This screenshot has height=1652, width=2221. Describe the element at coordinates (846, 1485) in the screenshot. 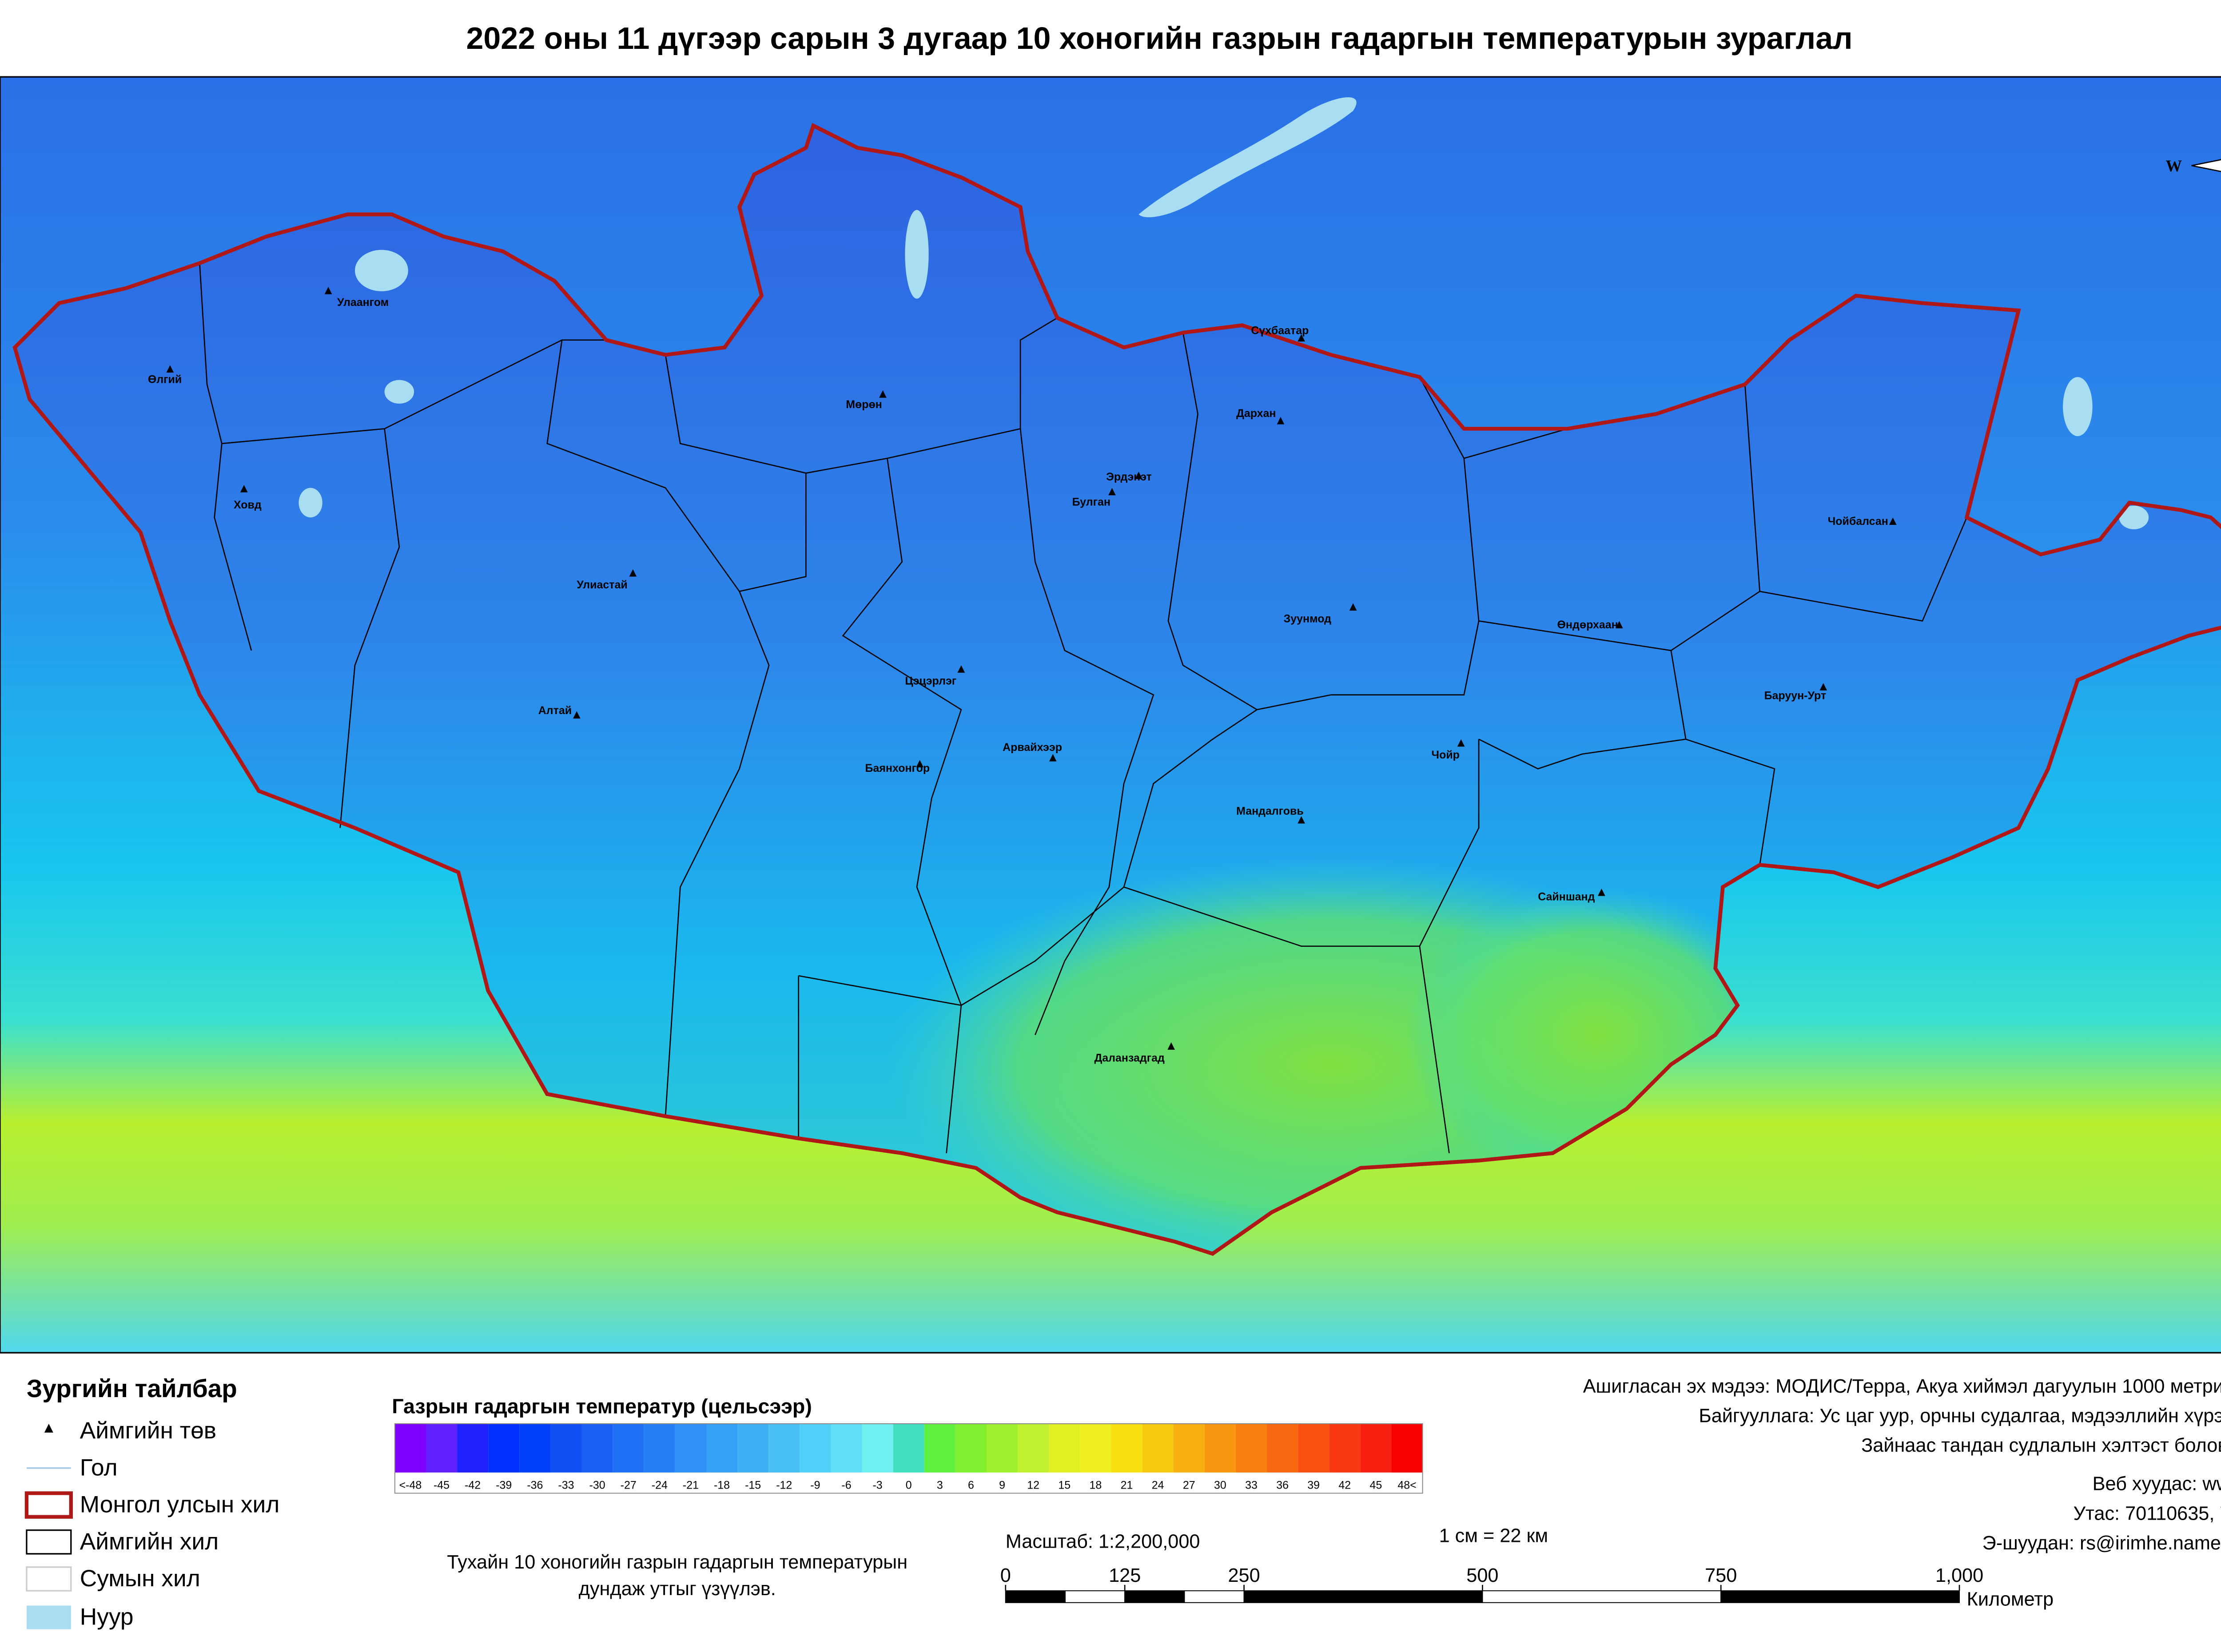

I see `color-label: -6` at that location.